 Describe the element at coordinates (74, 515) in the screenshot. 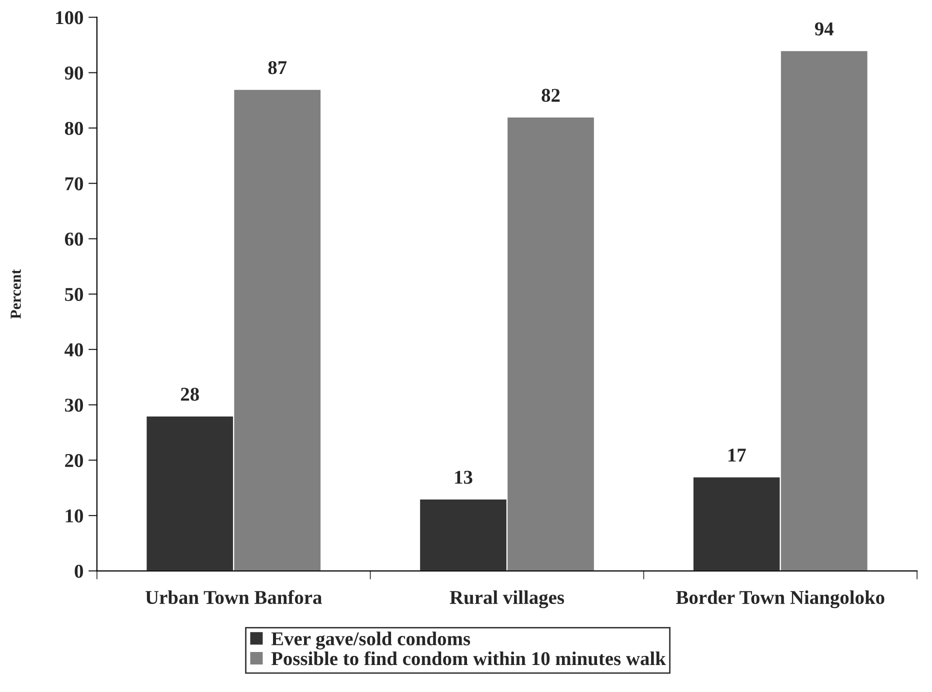

I see `y-tick-label: 10` at that location.